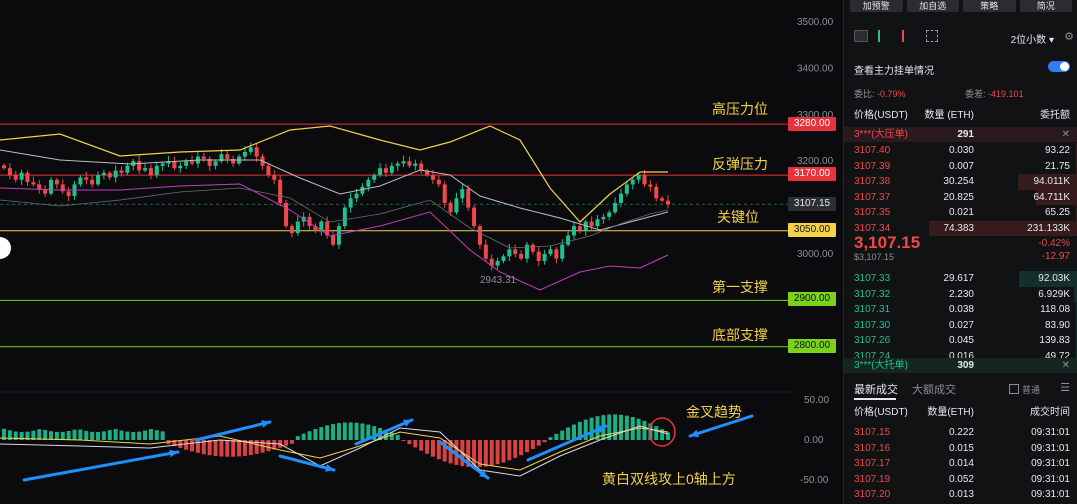 This screenshot has height=504, width=1077. Describe the element at coordinates (960, 464) in the screenshot. I see `trade-row: 3107.17 0.014 09:31:01` at that location.